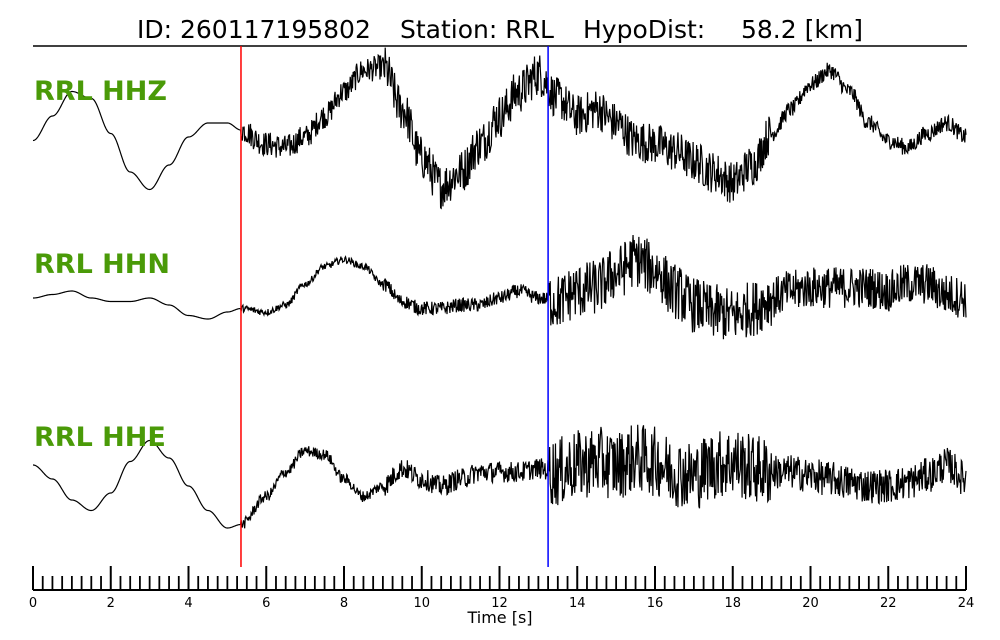 Image resolution: width=1000 pixels, height=640 pixels. I want to click on trace-label-hhn: RRL HHN, so click(102, 264).